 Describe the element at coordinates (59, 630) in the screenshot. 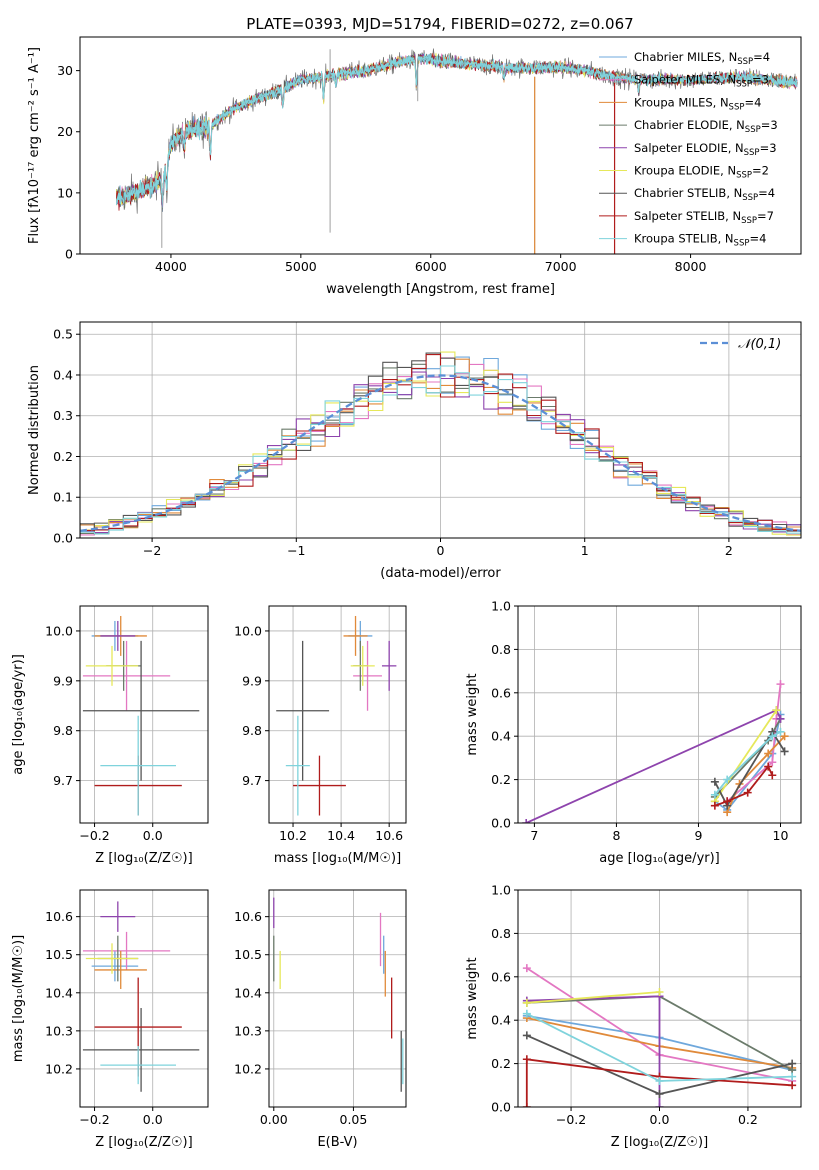

I see `y-tick-label: 10.0` at that location.